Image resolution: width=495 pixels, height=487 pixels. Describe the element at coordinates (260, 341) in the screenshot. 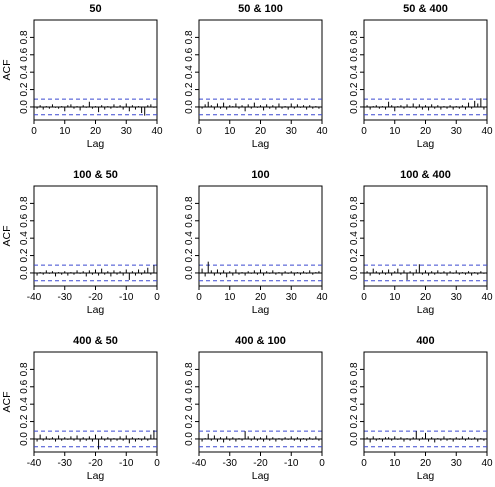

I see `panel-title: 400 & 100` at that location.